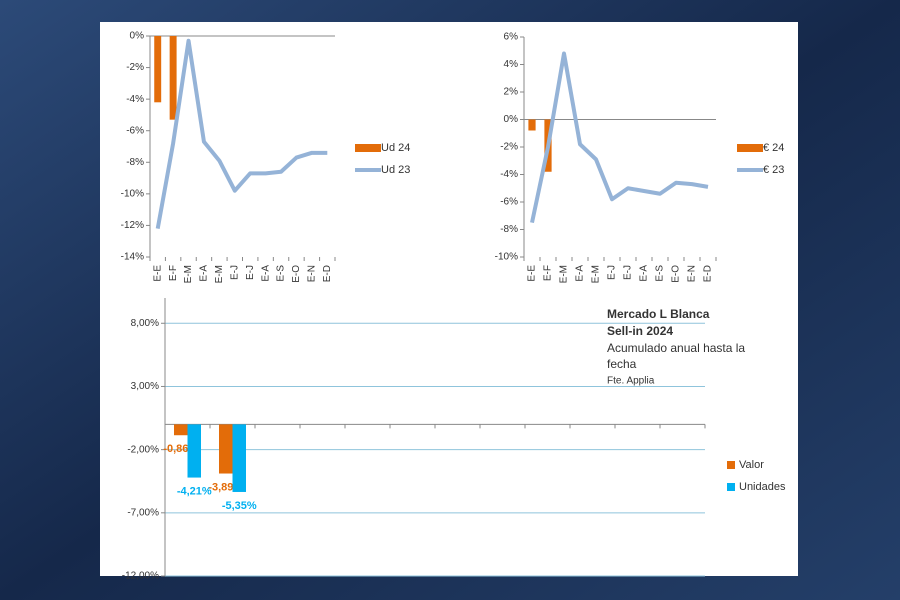 This screenshot has width=900, height=600. Describe the element at coordinates (631, 381) in the screenshot. I see `annotation: Fte. Applia` at that location.